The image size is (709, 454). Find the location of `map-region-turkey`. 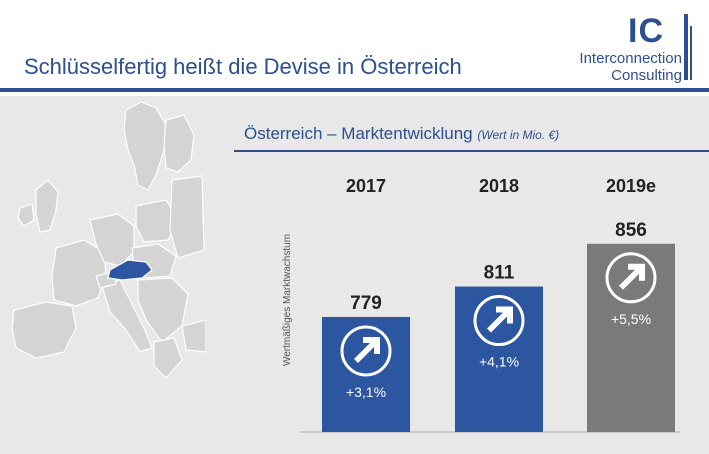

map-region-turkey is located at coordinates (193, 336).